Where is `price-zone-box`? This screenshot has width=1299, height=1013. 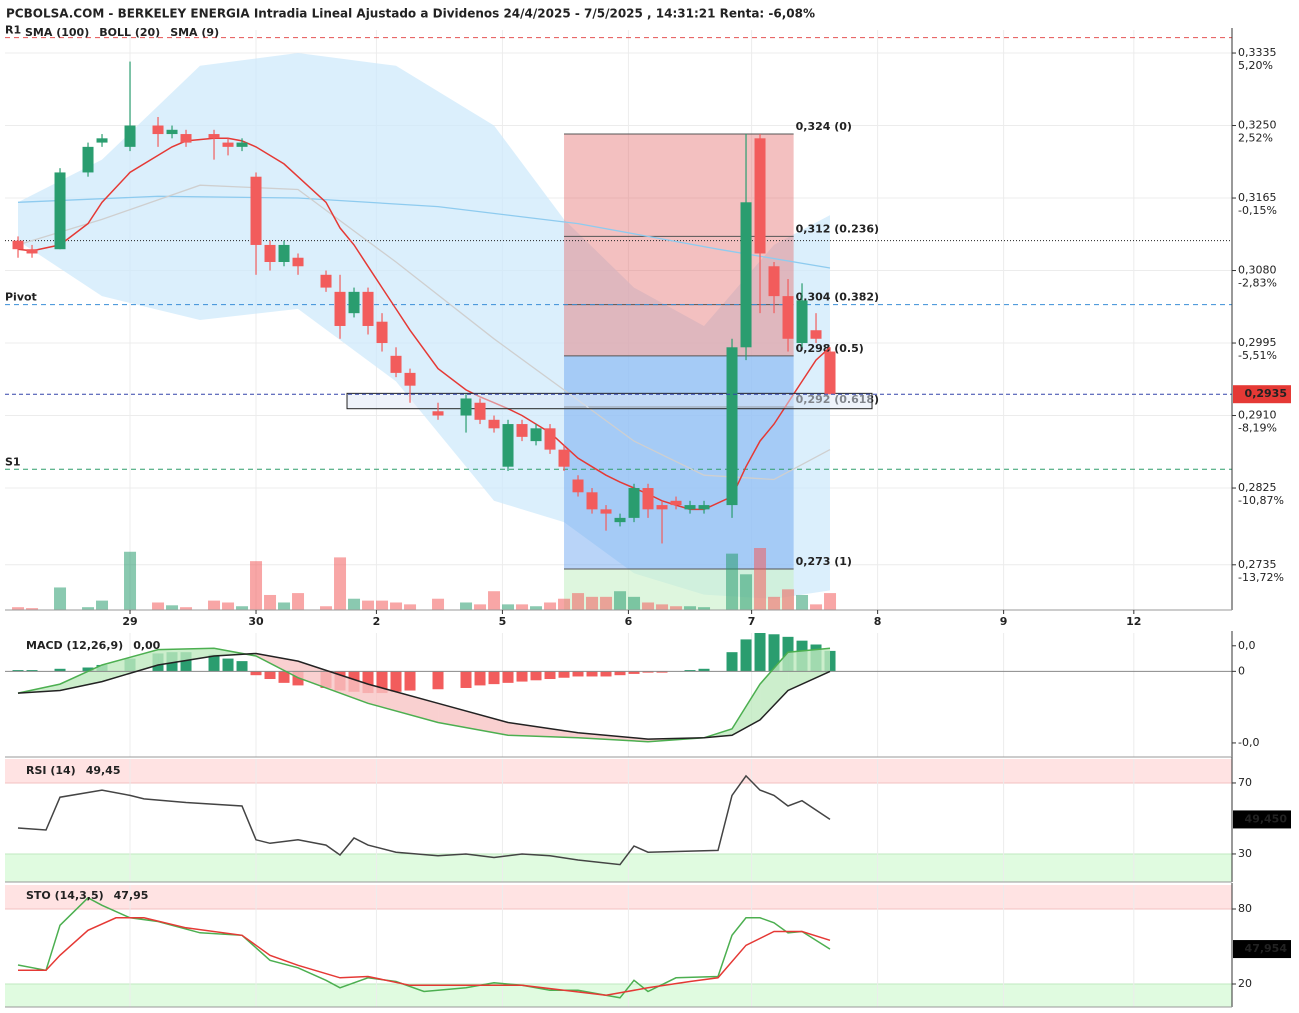
price-zone-box is located at coordinates (609, 401).